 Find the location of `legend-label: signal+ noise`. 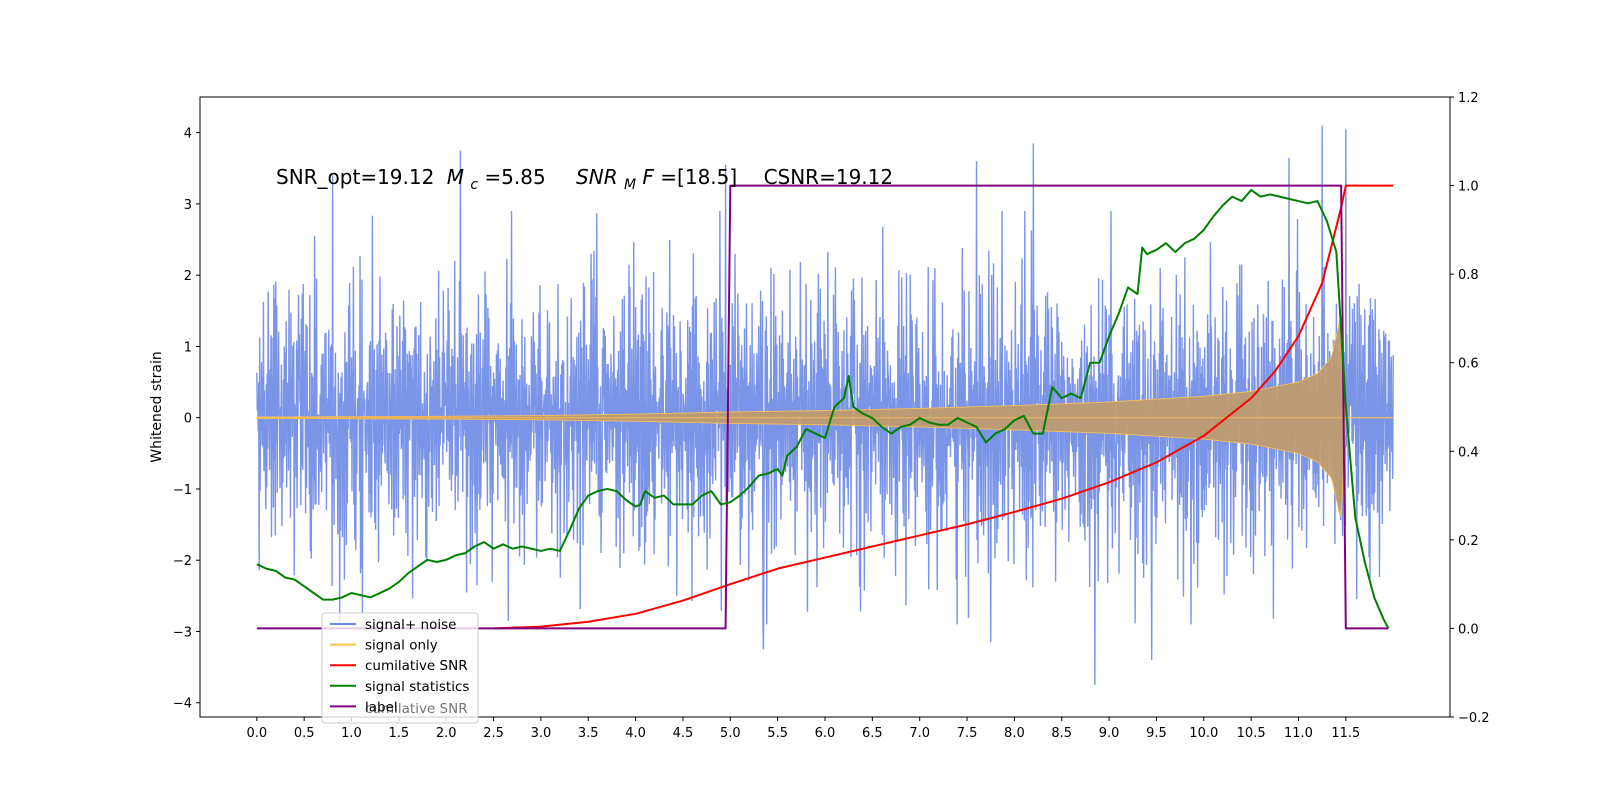

legend-label: signal+ noise is located at coordinates (410, 625).